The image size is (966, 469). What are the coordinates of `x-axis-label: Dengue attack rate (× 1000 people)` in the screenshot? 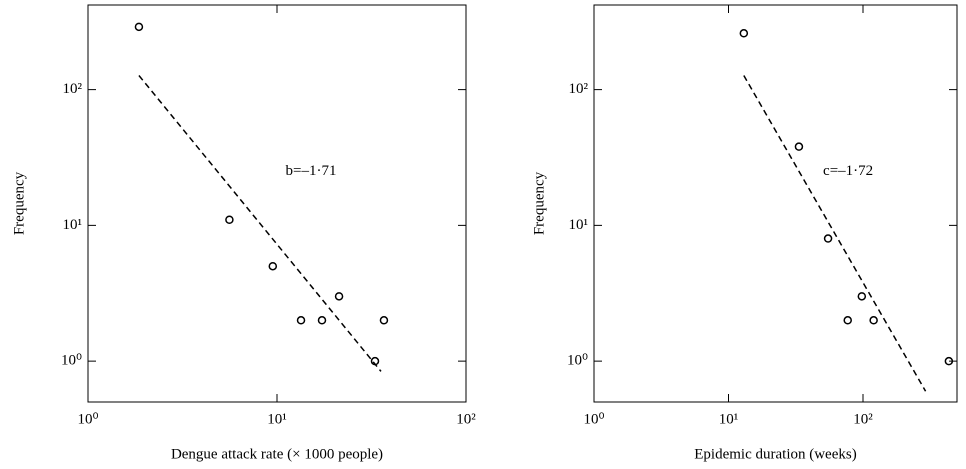 It's located at (277, 454).